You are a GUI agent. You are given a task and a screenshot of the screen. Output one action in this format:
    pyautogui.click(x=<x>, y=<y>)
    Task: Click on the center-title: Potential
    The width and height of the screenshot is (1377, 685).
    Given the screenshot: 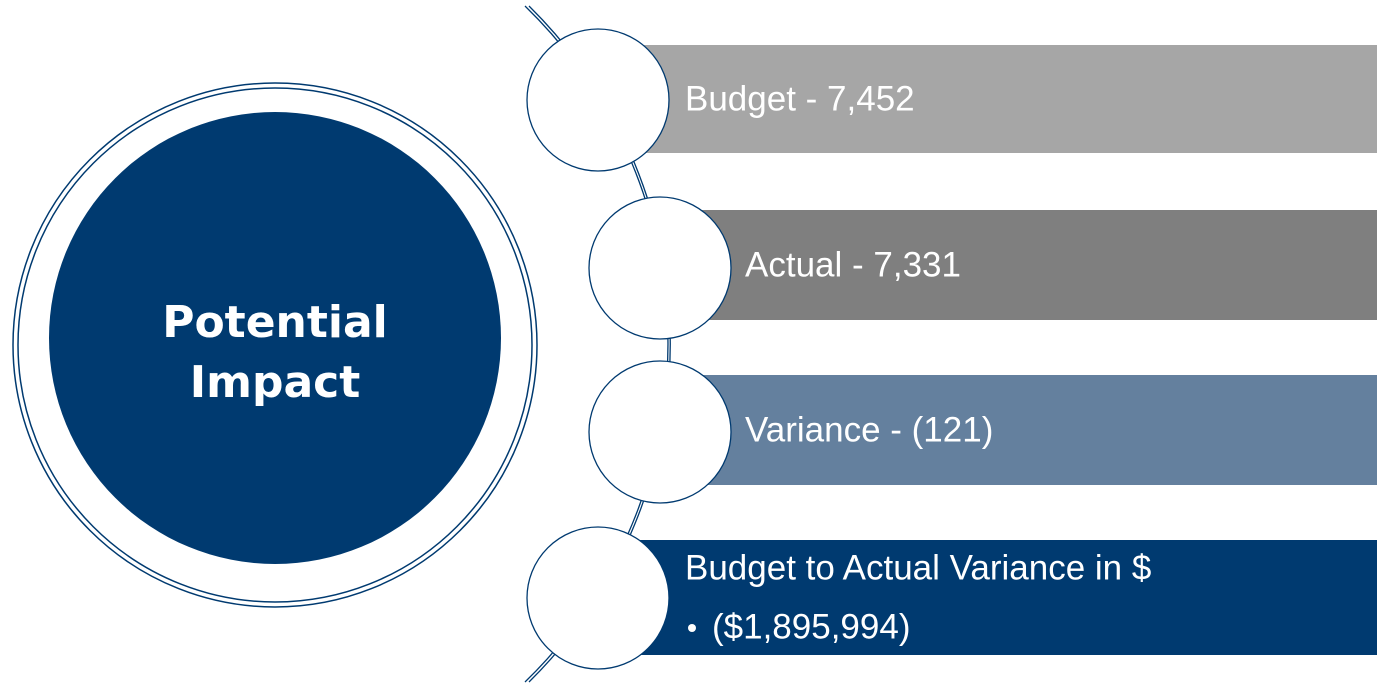 What is the action you would take?
    pyautogui.click(x=275, y=322)
    